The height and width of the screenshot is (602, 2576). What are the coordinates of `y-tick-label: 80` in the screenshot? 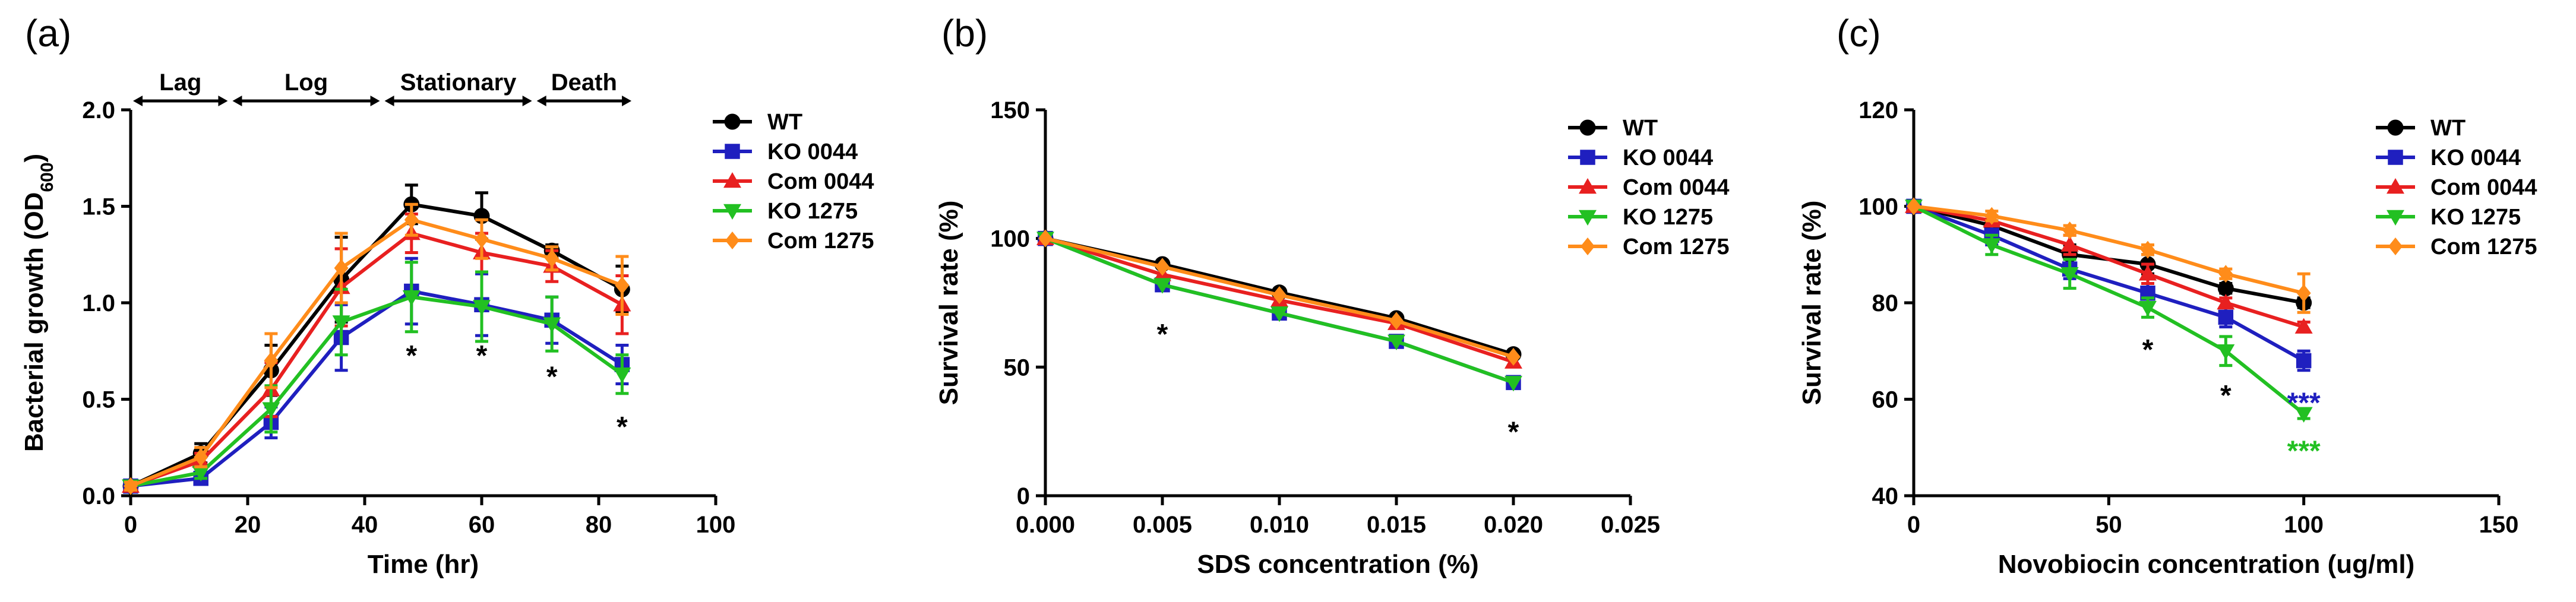 It's located at (1885, 303).